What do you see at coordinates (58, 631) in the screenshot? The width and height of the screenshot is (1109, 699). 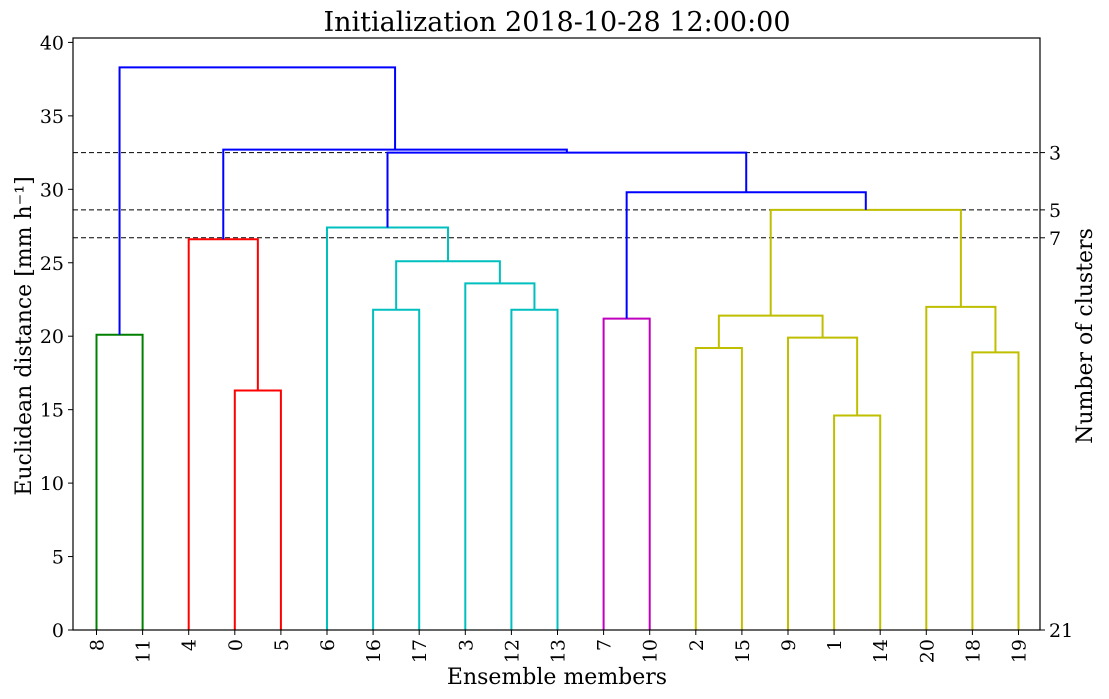 I see `y-tick-label: 0` at bounding box center [58, 631].